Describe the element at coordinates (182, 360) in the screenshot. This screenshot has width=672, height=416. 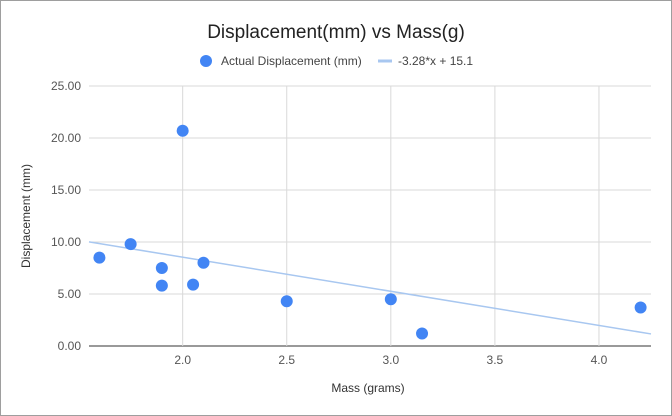
I see `x-tick-label: 2.0` at that location.